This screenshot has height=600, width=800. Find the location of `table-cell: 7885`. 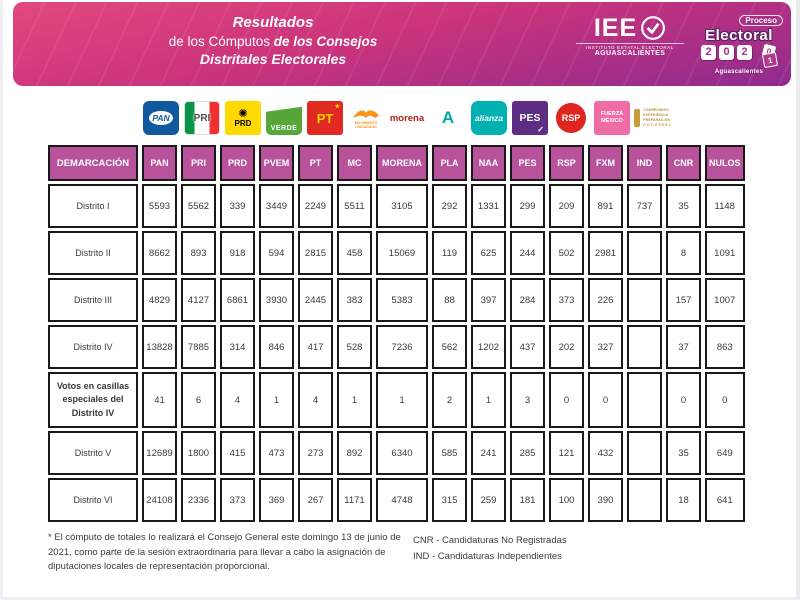

table-cell: 7885 is located at coordinates (198, 347).